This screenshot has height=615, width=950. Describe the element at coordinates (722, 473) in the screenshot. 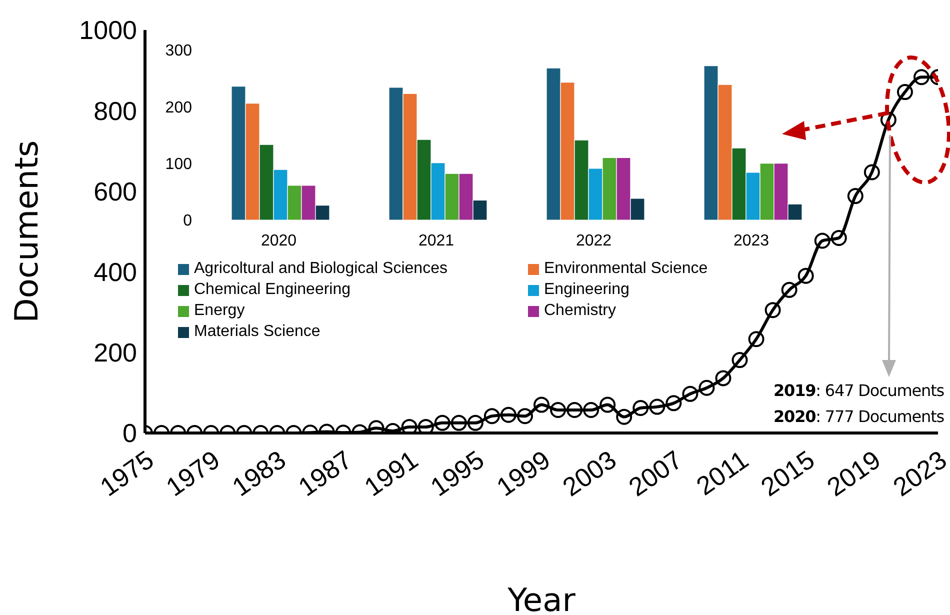

I see `x-tick-label: 2011` at that location.